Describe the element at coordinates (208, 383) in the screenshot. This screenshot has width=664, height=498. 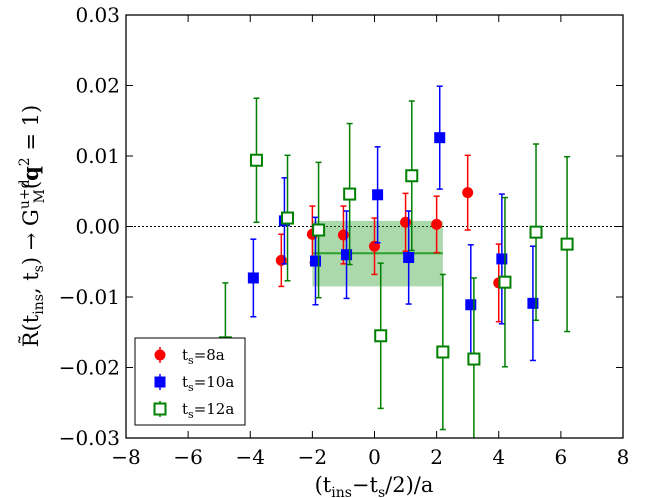
I see `legend-label: ts=10a` at that location.